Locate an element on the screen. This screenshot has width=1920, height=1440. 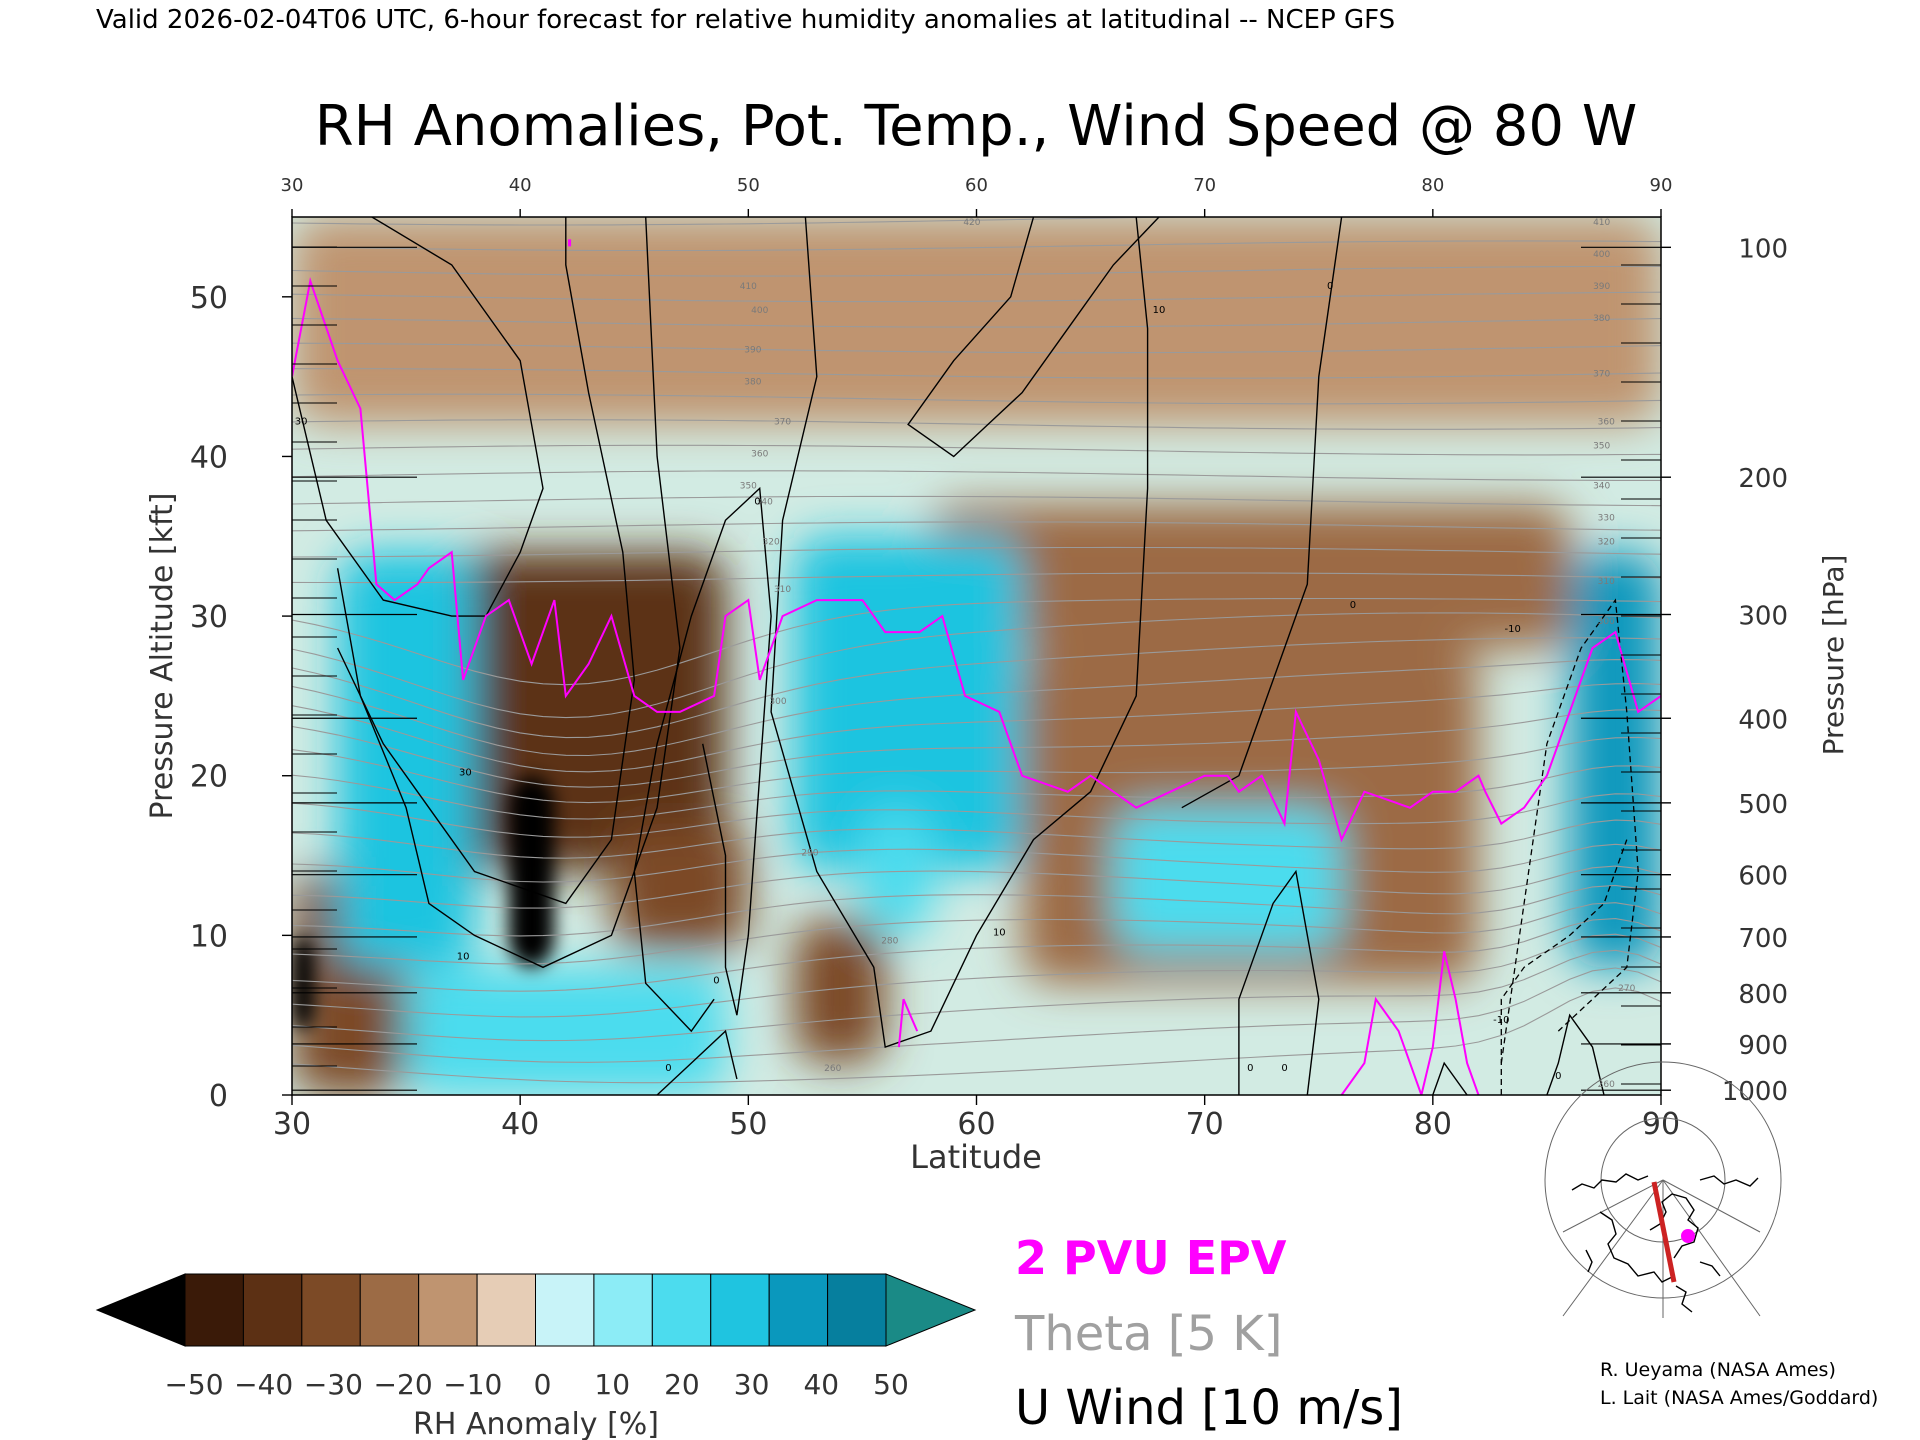
inset-map-frame is located at coordinates (1661, 1243).